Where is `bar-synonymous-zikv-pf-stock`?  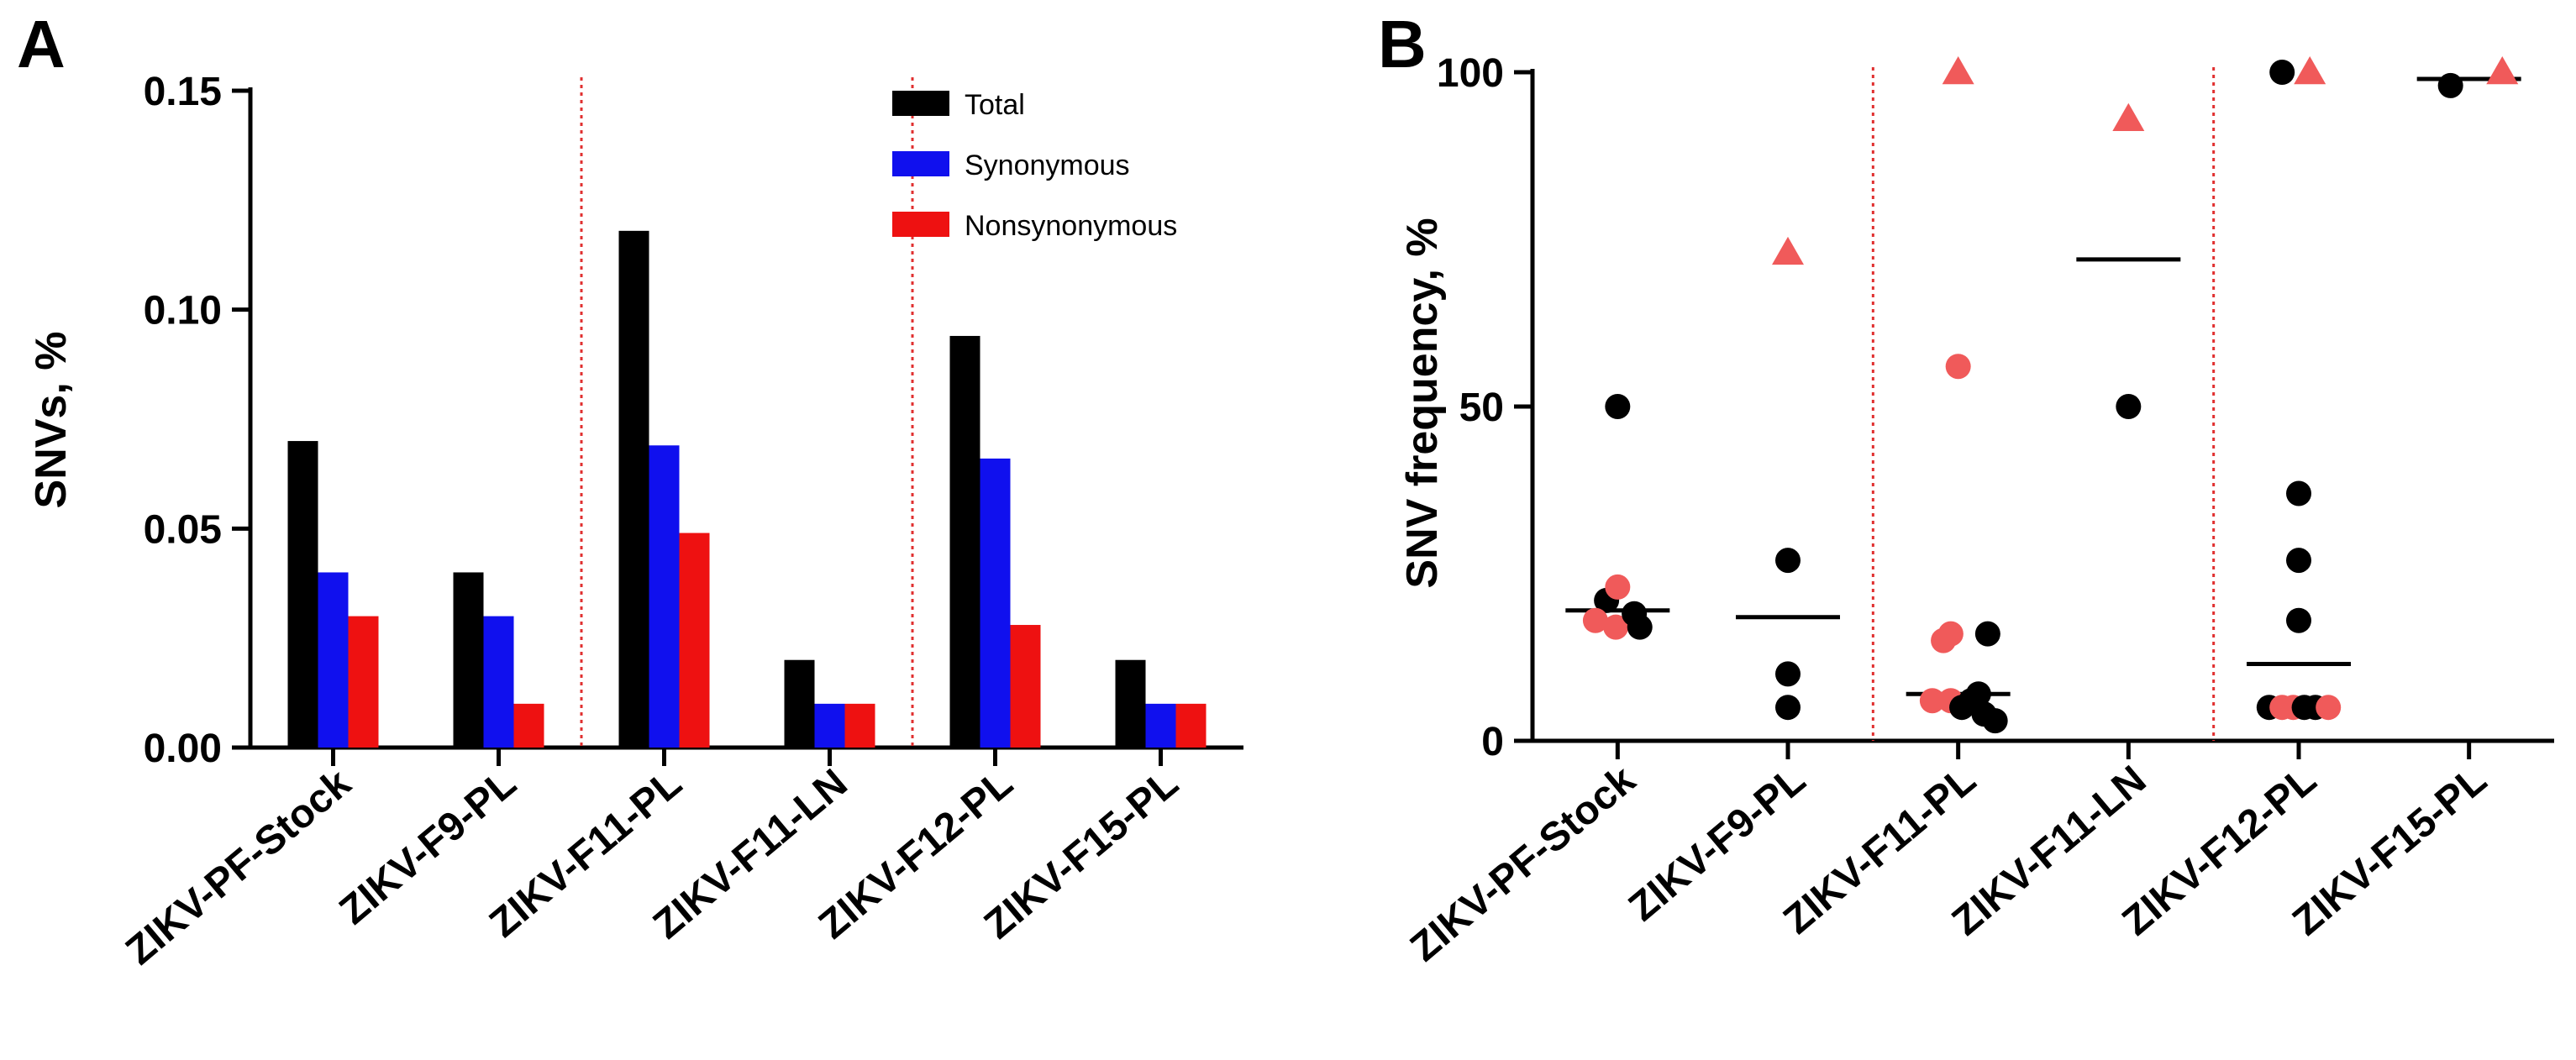 bar-synonymous-zikv-pf-stock is located at coordinates (333, 660).